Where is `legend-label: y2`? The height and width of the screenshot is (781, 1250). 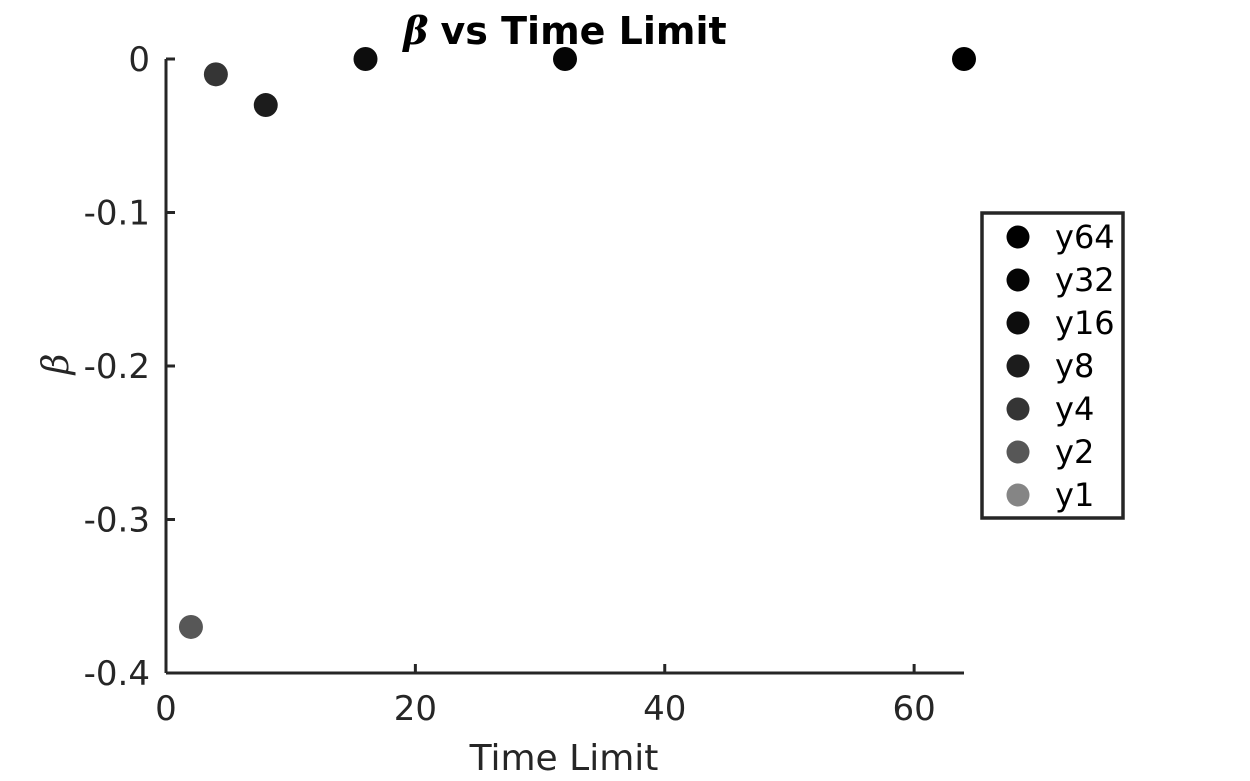 legend-label: y2 is located at coordinates (1074, 452).